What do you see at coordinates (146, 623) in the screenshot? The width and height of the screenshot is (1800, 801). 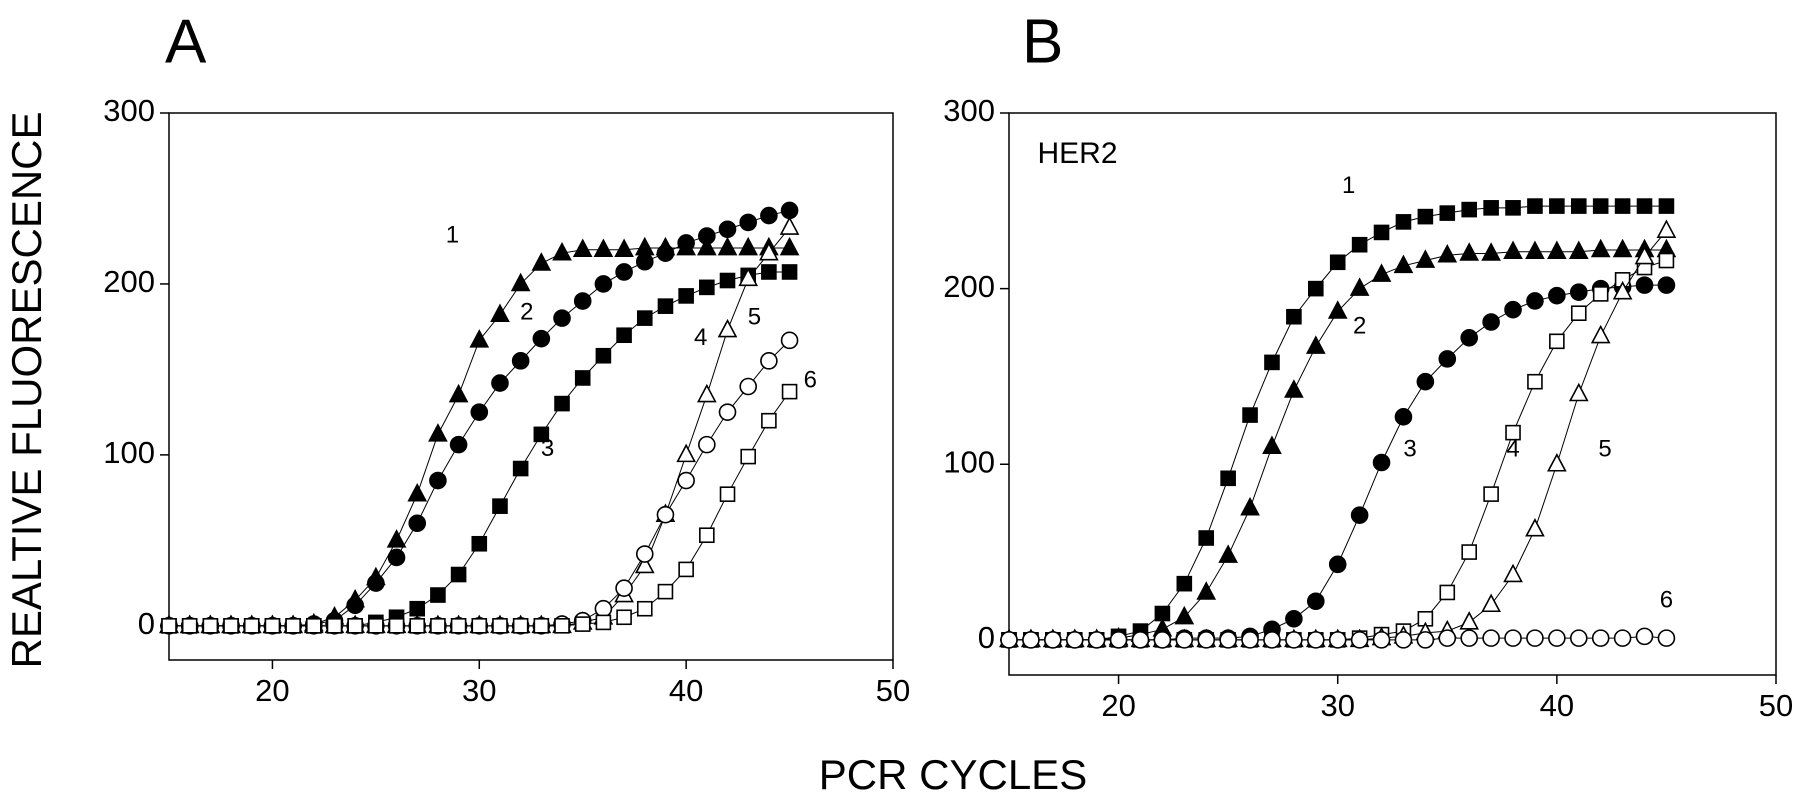 I see `y-tick-label: 0` at bounding box center [146, 623].